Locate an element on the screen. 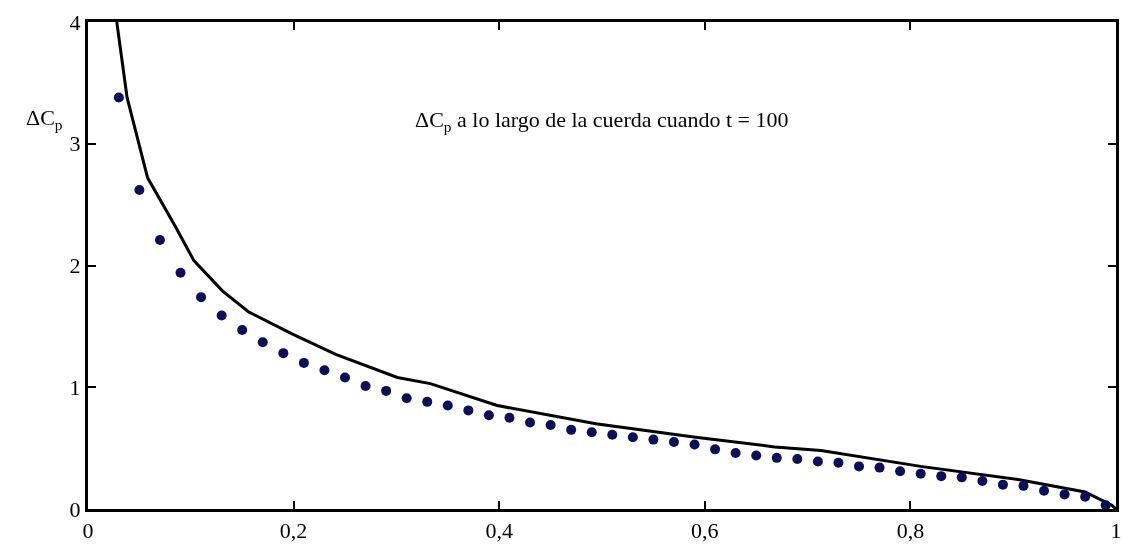 Image resolution: width=1132 pixels, height=553 pixels. text: a lo largo de la cuerda cuando t = 100 is located at coordinates (623, 119).